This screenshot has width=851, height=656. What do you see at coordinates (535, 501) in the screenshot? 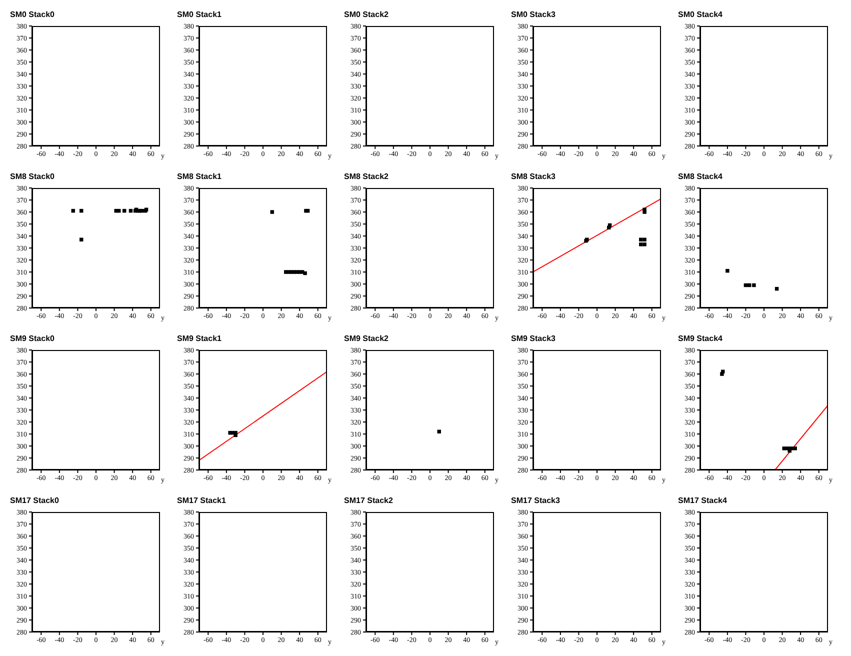
I see `chart-title: SM17 Stack3` at bounding box center [535, 501].